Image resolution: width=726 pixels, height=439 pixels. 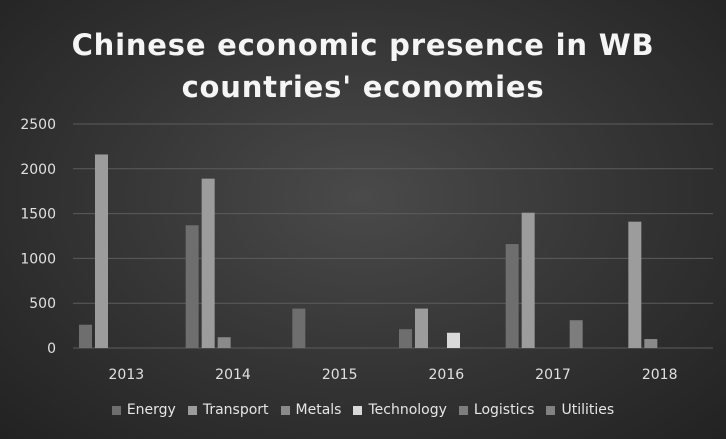 What do you see at coordinates (38, 170) in the screenshot?
I see `y-tick-label: 2000` at bounding box center [38, 170].